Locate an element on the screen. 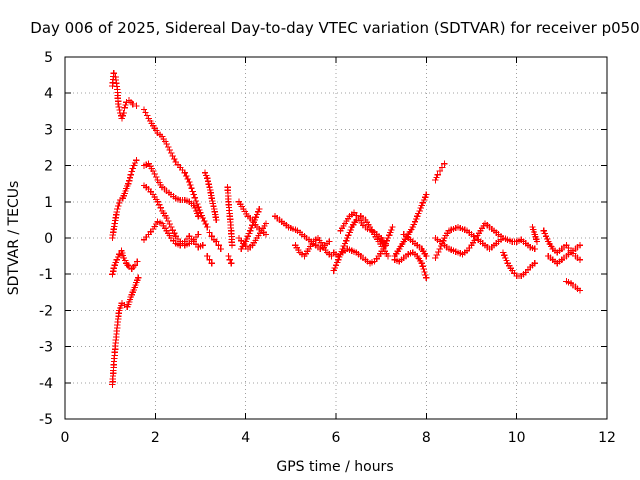  x-tick-label: 4 is located at coordinates (245, 438).